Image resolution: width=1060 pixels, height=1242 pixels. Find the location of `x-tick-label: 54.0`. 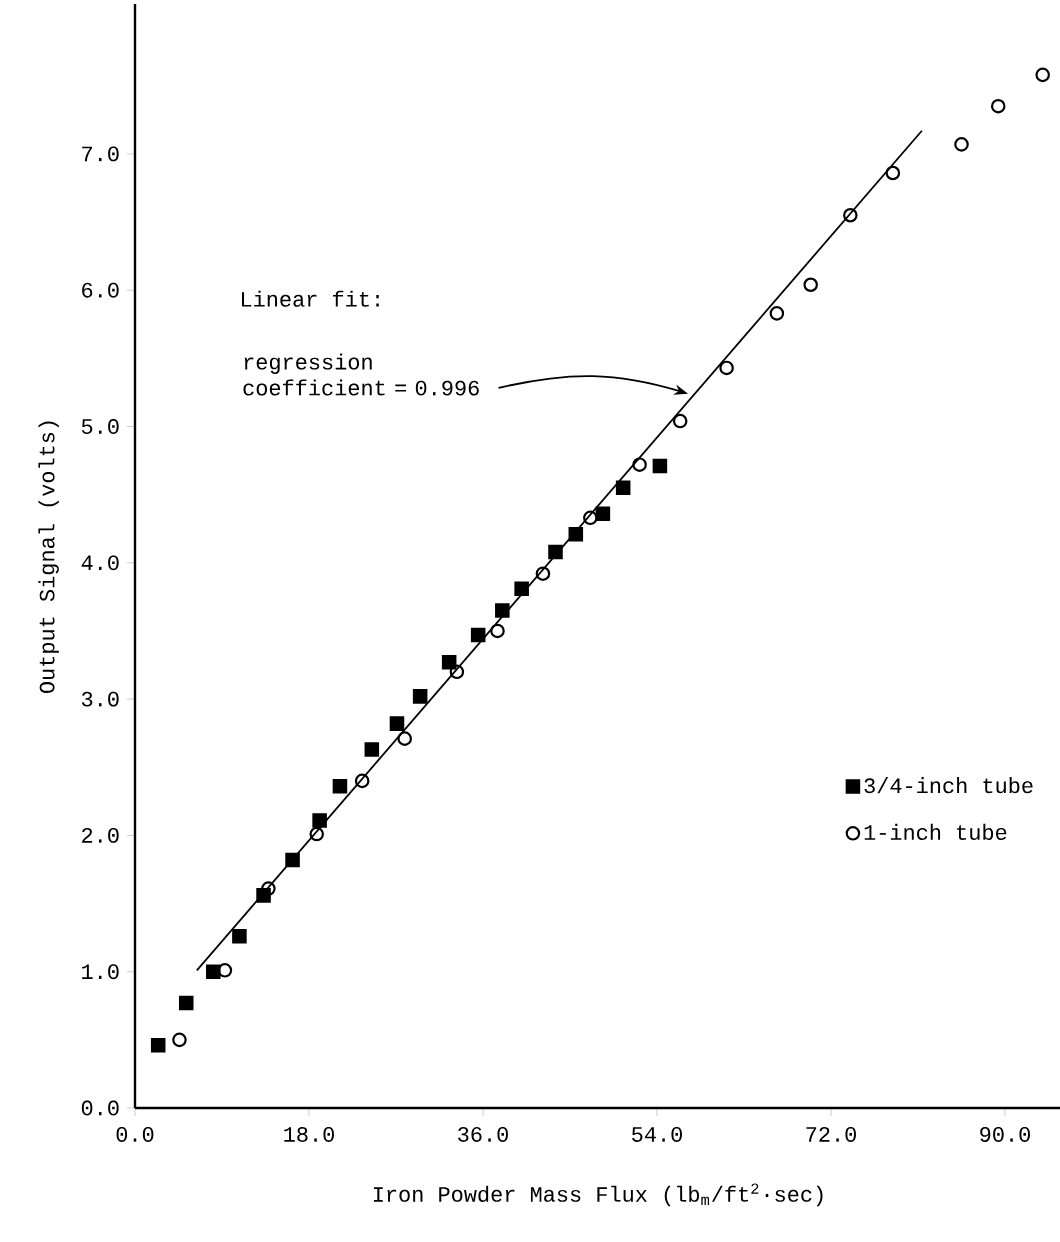

x-tick-label: 54.0 is located at coordinates (657, 1134).